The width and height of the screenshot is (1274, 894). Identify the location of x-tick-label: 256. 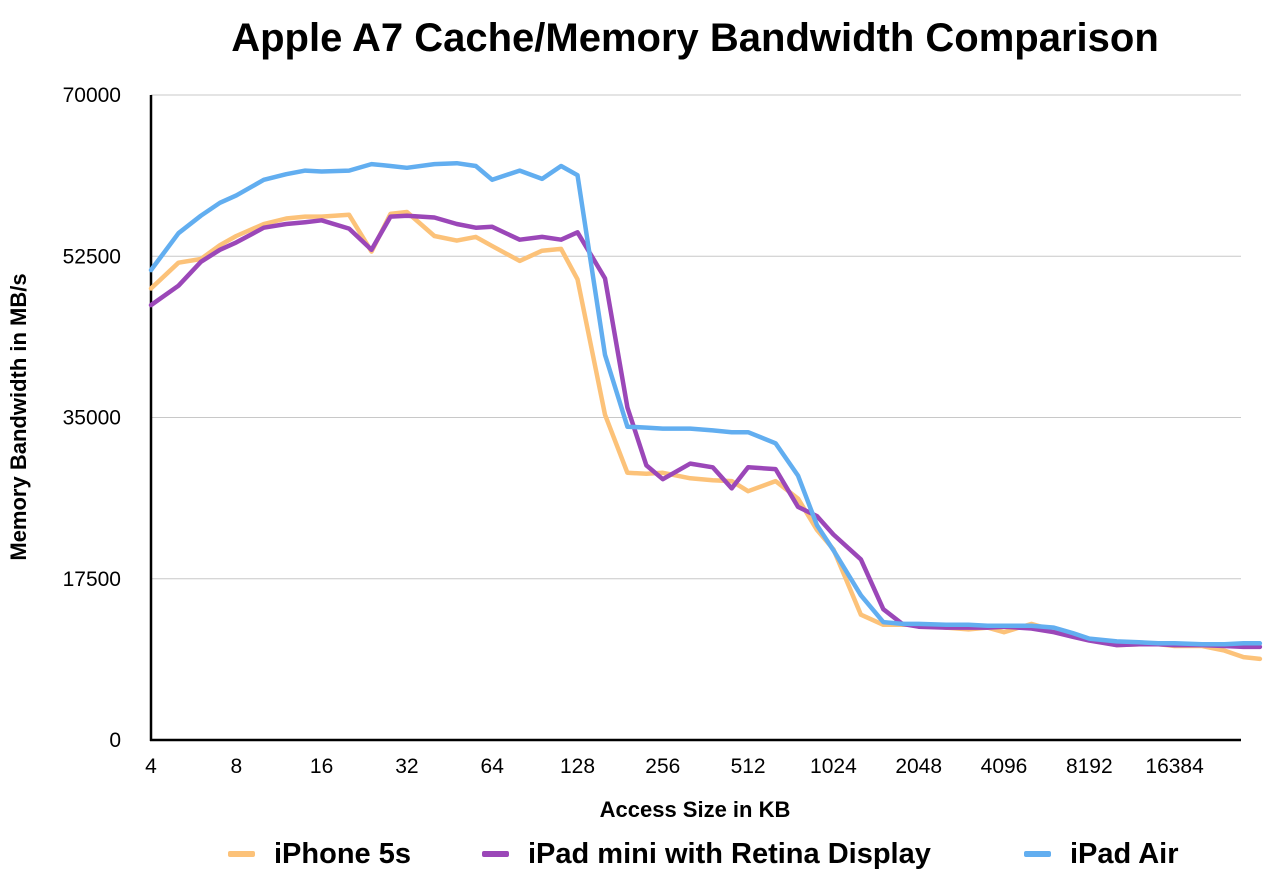
(662, 766).